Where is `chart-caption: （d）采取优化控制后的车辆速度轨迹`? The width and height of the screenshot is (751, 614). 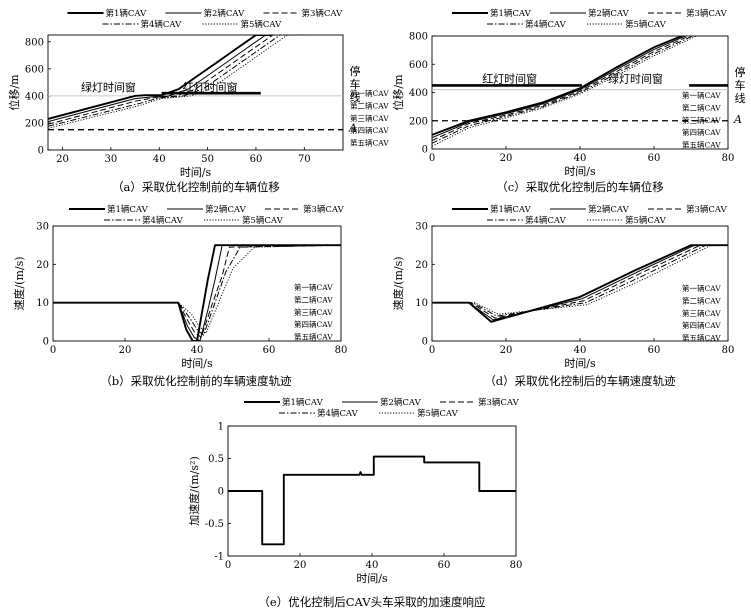 chart-caption: （d）采取优化控制后的车辆速度轨迹 is located at coordinates (580, 381).